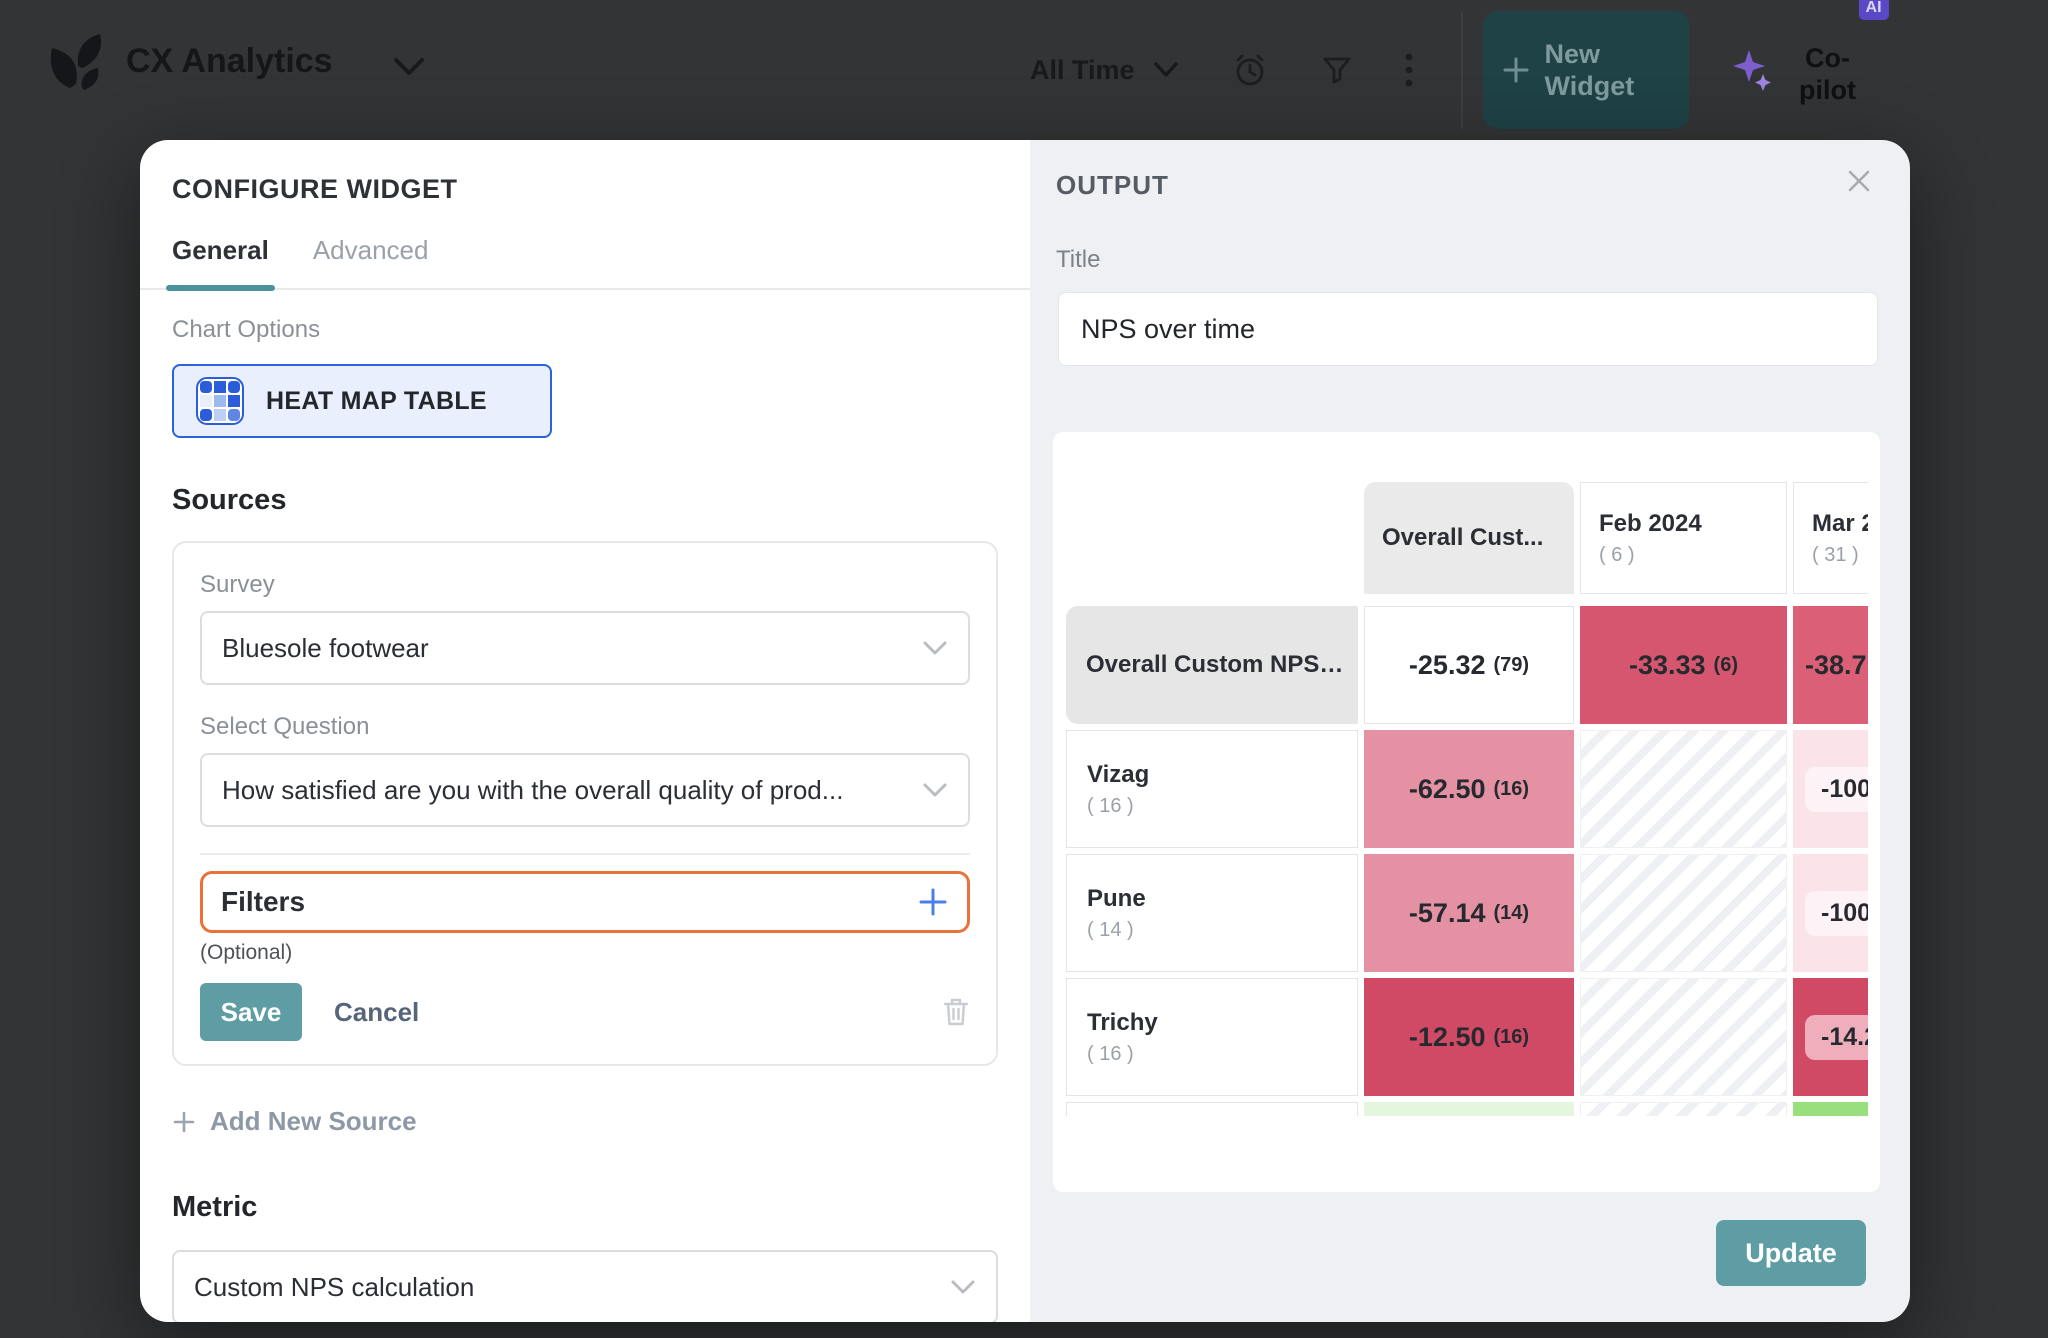 Image resolution: width=2048 pixels, height=1338 pixels. What do you see at coordinates (585, 902) in the screenshot?
I see `filters-add-button: Filters` at bounding box center [585, 902].